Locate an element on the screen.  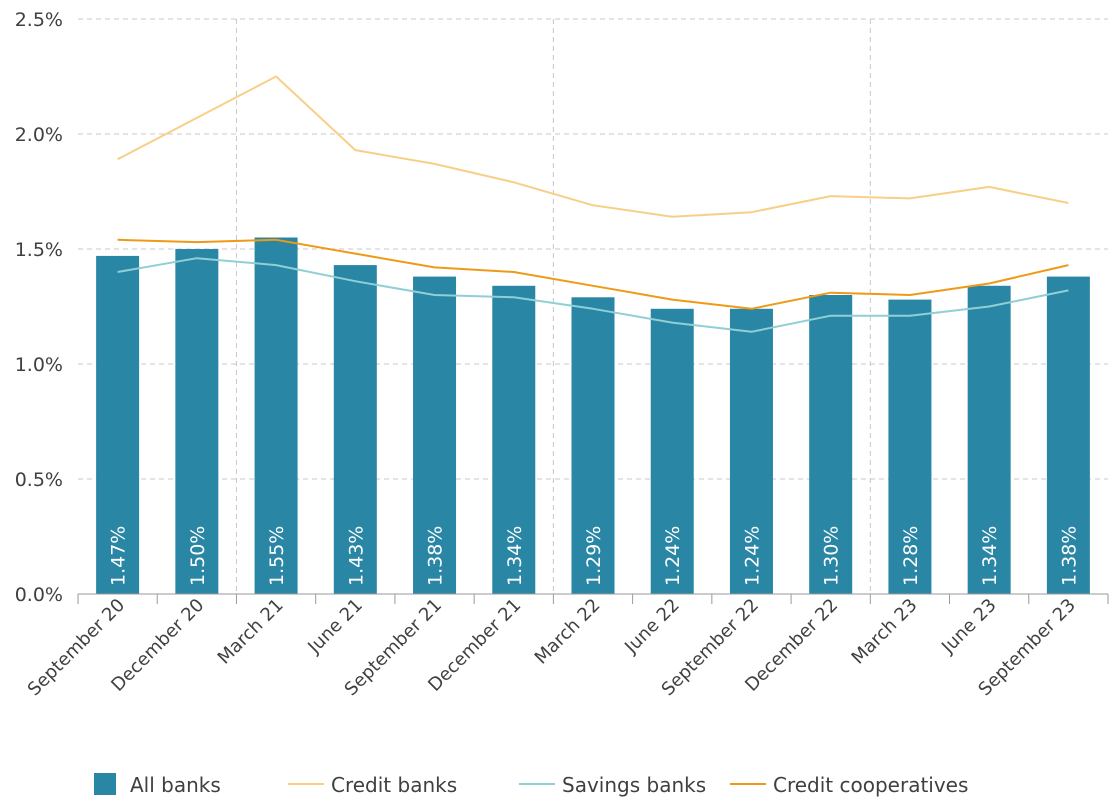
legend-label: Savings banks is located at coordinates (634, 785).